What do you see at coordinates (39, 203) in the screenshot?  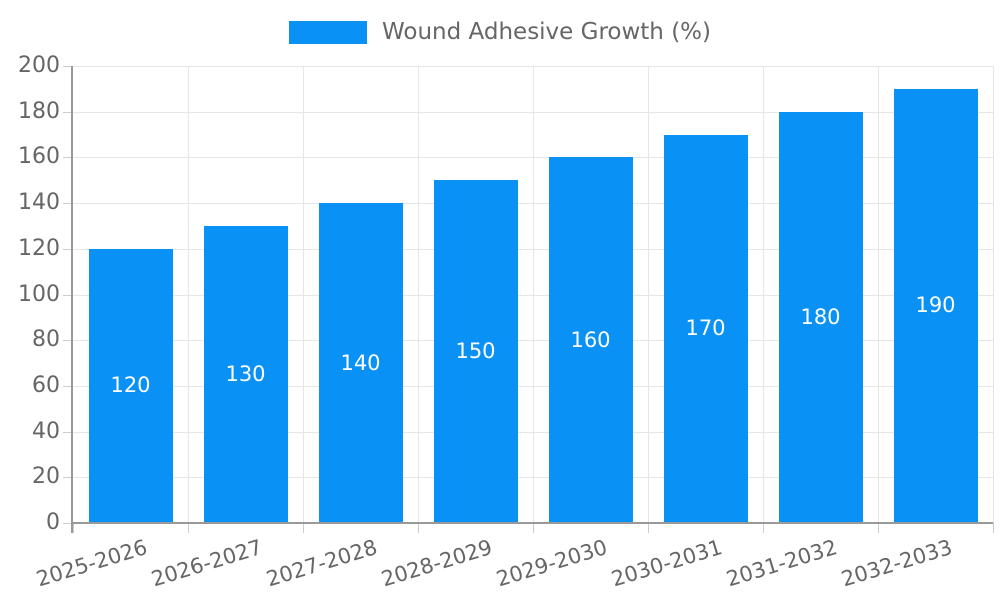 I see `y-axis-tick-label: 140` at bounding box center [39, 203].